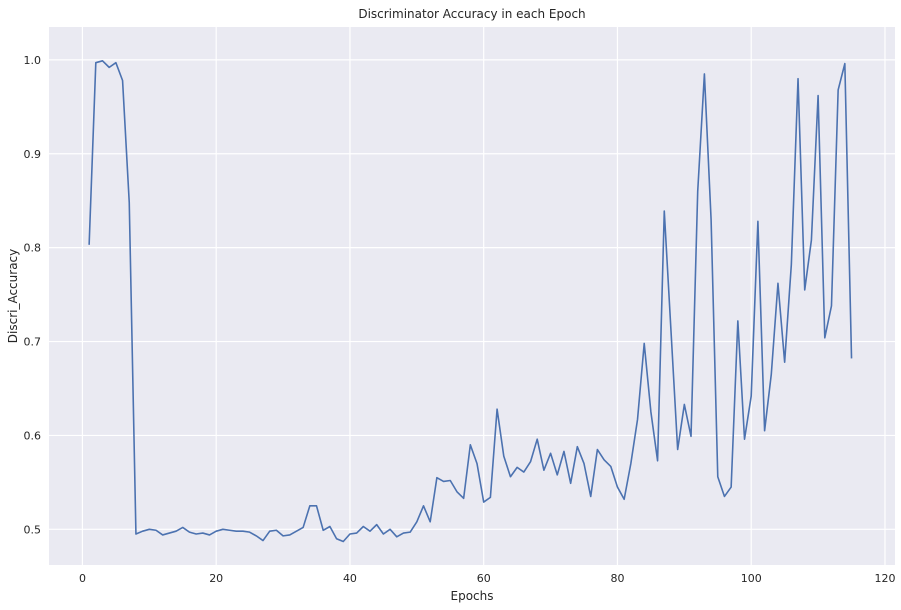 Image resolution: width=901 pixels, height=610 pixels. I want to click on x-tick-label: 0, so click(82, 578).